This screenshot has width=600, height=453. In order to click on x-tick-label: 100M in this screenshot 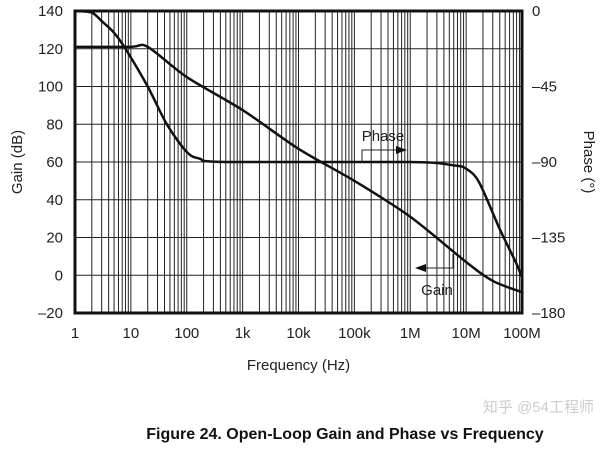, I will do `click(522, 333)`.